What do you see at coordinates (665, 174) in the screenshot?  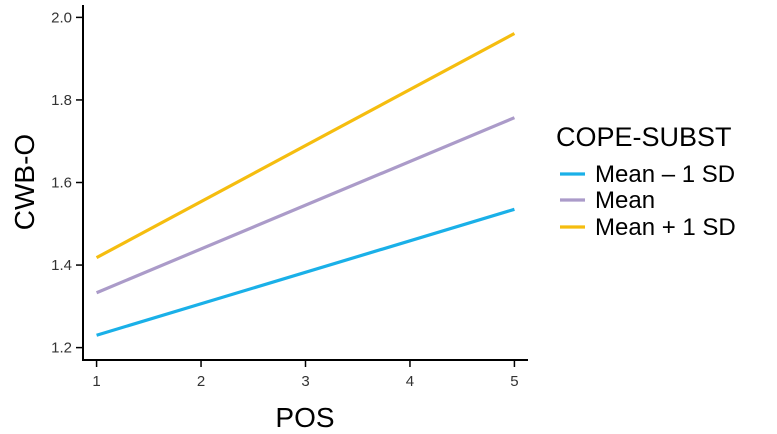 I see `legend-label-0: Mean – 1 SD` at bounding box center [665, 174].